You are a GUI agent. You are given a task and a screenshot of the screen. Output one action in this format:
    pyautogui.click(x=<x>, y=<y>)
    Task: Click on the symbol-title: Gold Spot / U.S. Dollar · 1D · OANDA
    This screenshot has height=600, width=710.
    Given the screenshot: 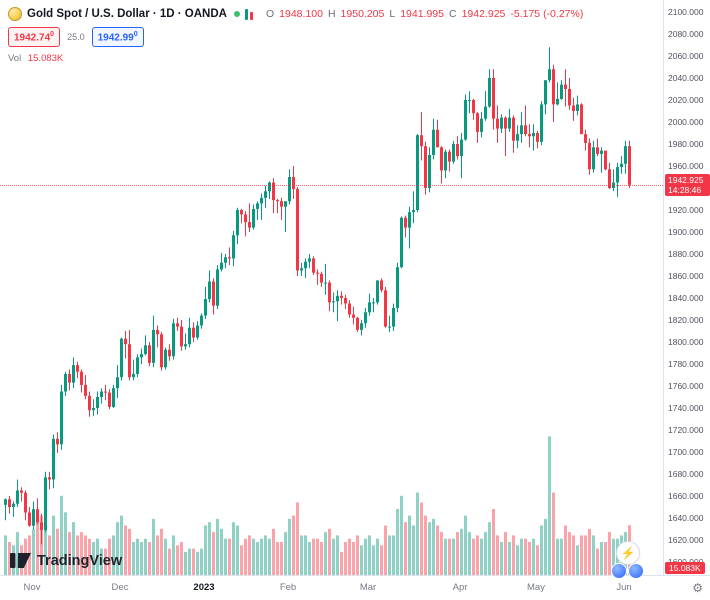 What is the action you would take?
    pyautogui.click(x=127, y=14)
    